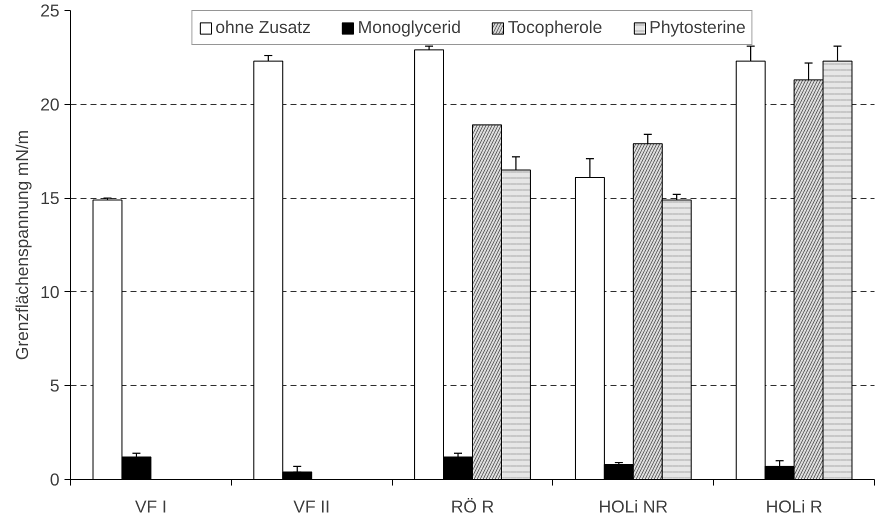 This screenshot has width=884, height=529. Describe the element at coordinates (50, 198) in the screenshot. I see `y-tick-label: 15` at that location.